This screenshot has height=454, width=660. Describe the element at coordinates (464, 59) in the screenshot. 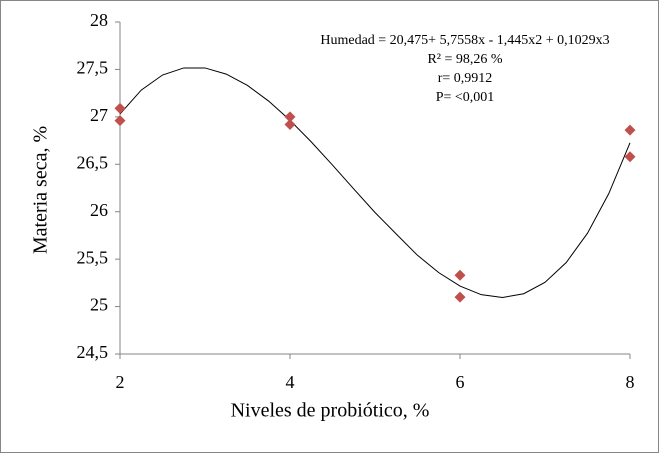

I see `annotation: R² = 98,26 %` at that location.